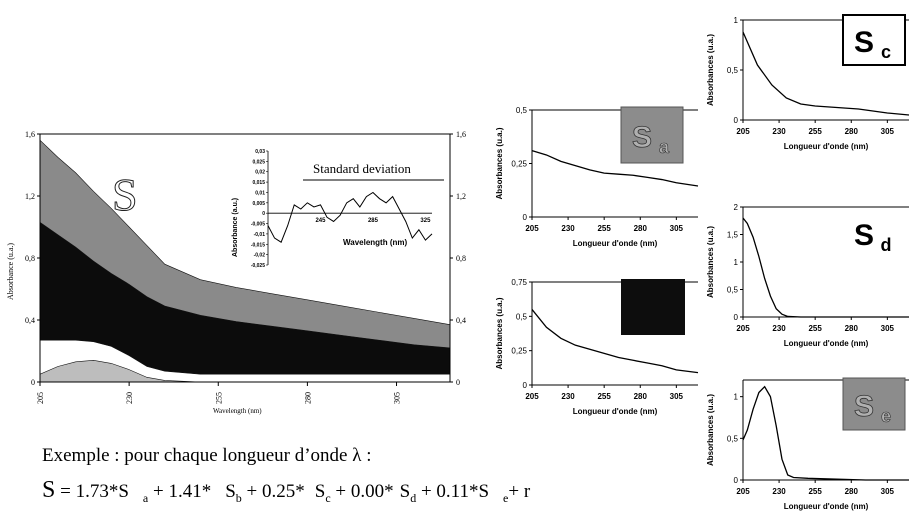 The width and height of the screenshot is (909, 517). What do you see at coordinates (238, 497) in the screenshot?
I see `formula-sub-b: b` at bounding box center [238, 497].